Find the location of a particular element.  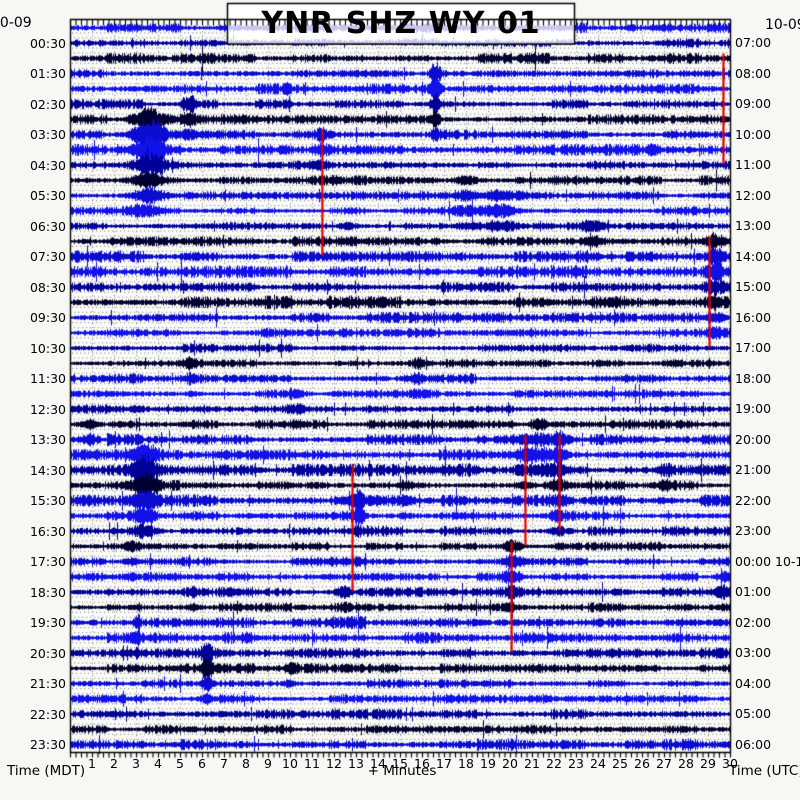

right-time-label: 01:00 is located at coordinates (753, 591).